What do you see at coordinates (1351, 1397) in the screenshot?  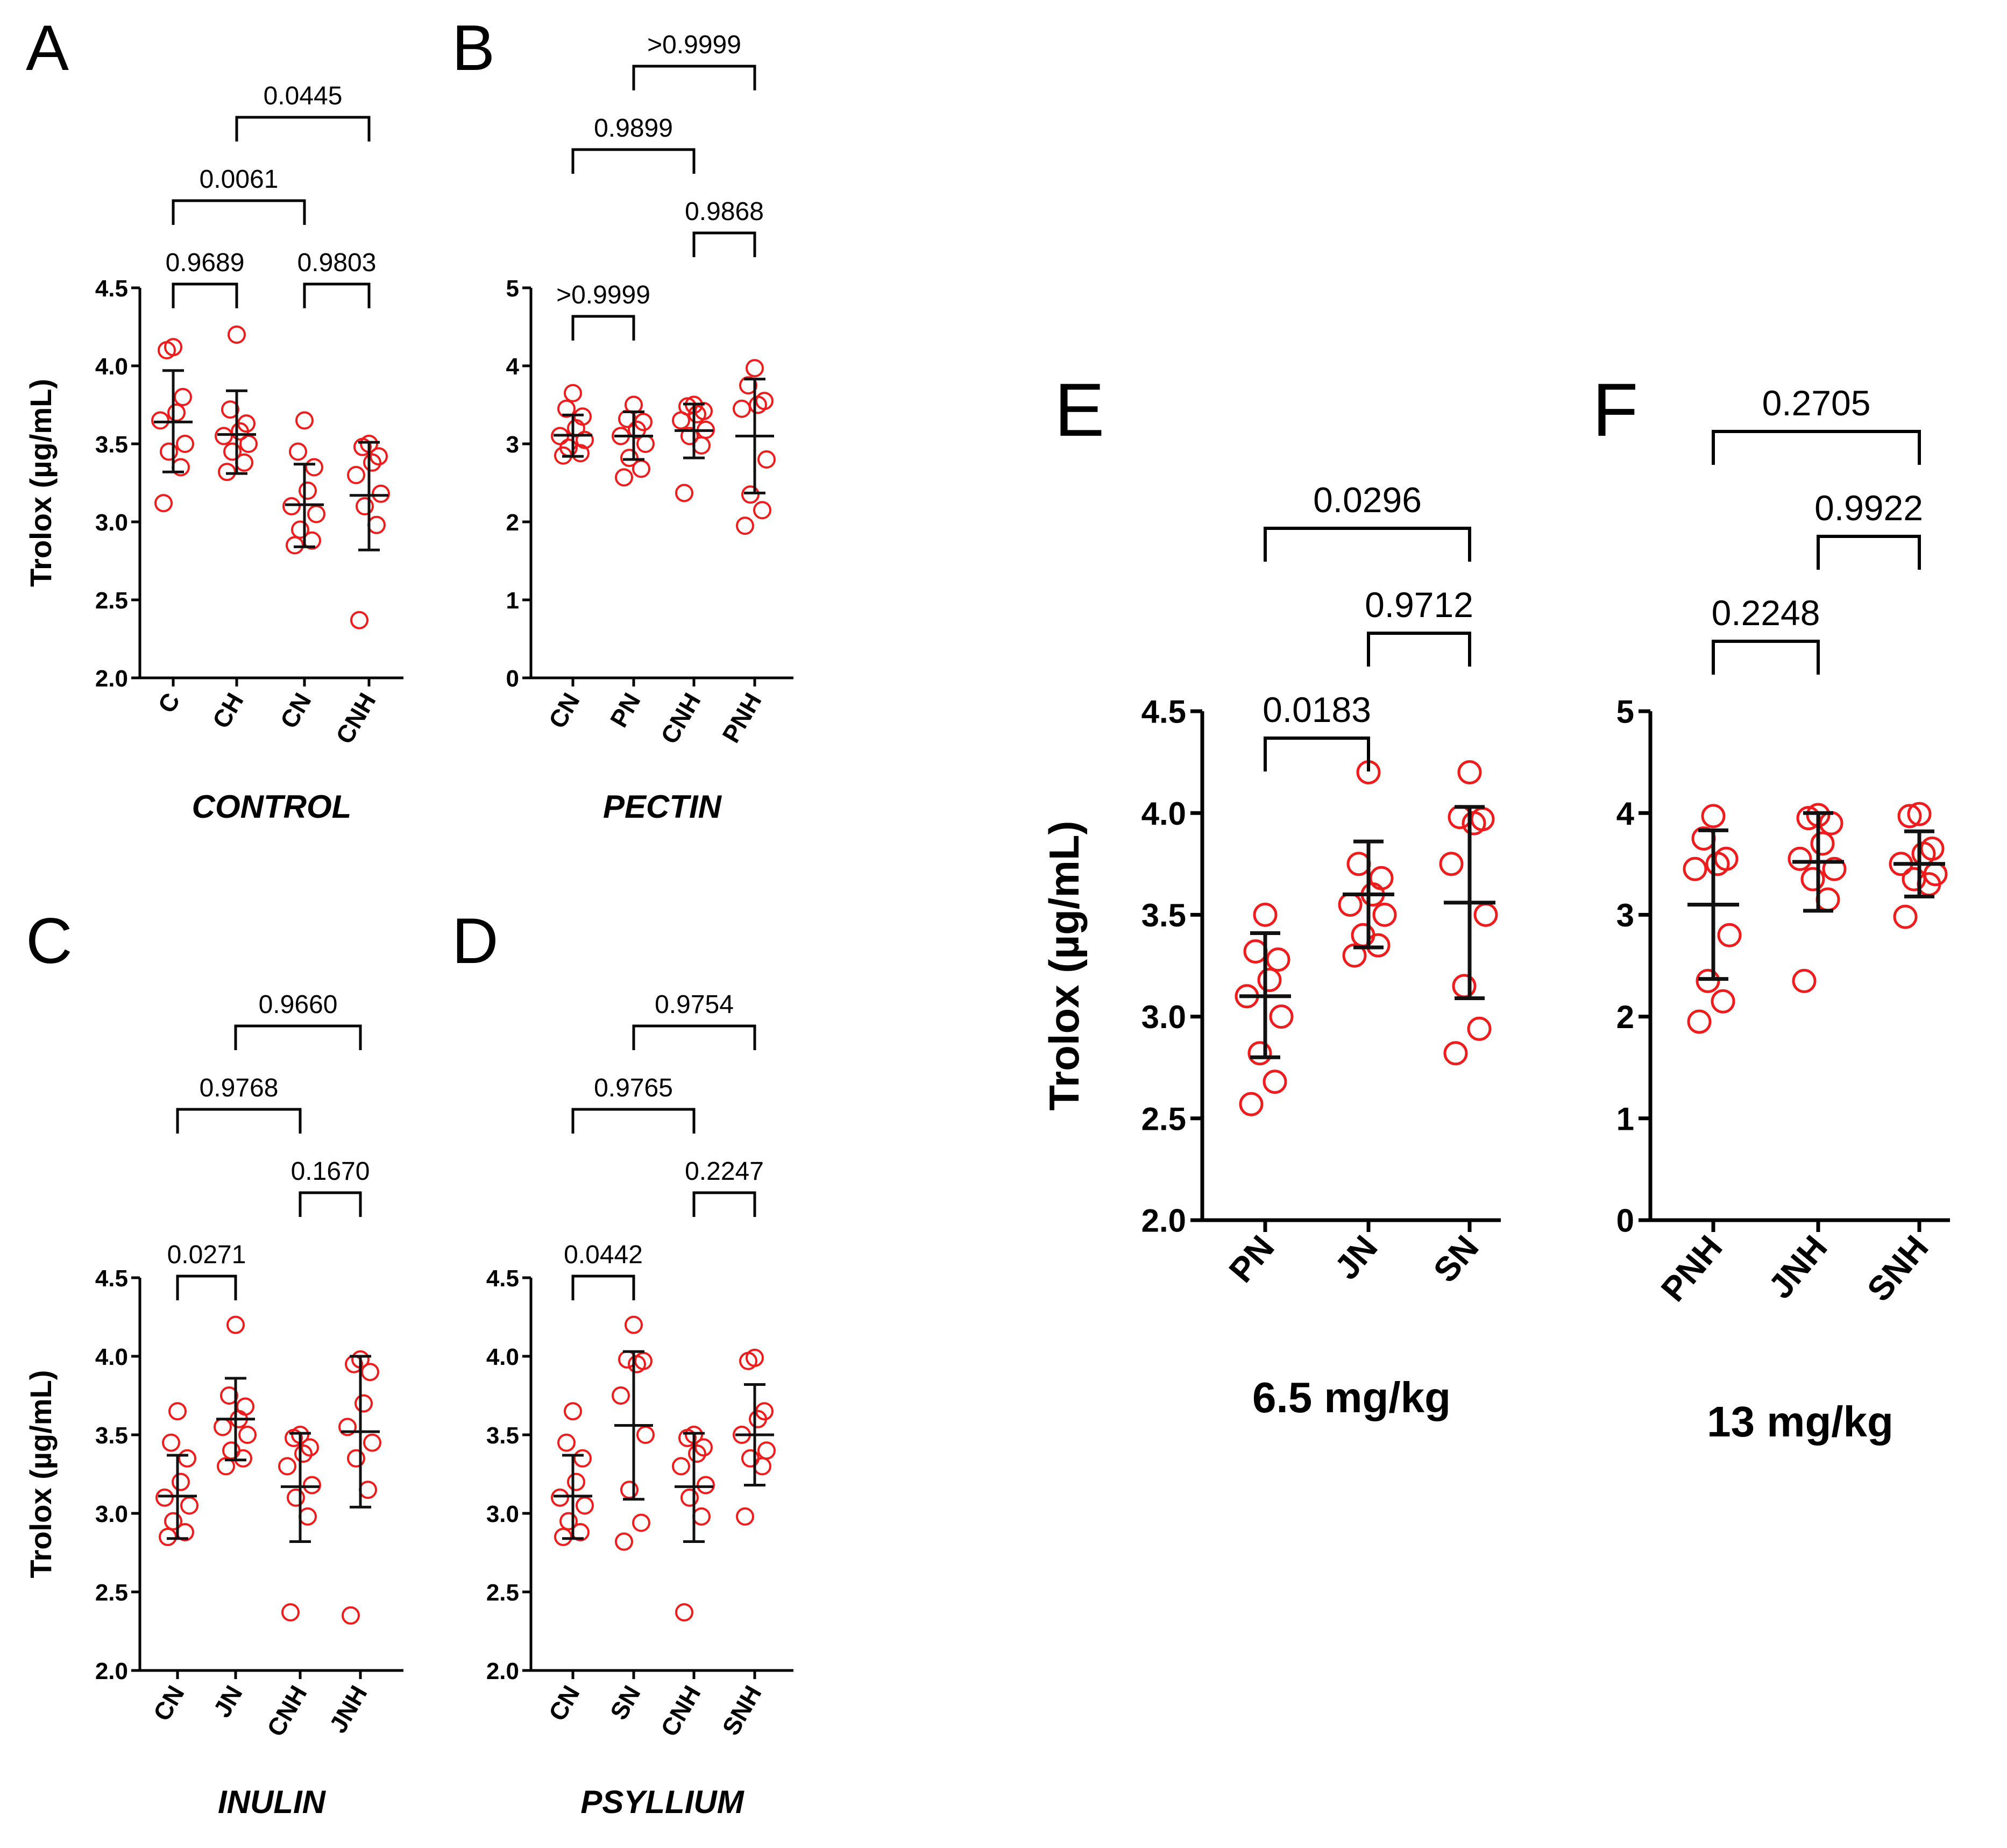 I see `group-title: 6.5 mg/kg` at bounding box center [1351, 1397].